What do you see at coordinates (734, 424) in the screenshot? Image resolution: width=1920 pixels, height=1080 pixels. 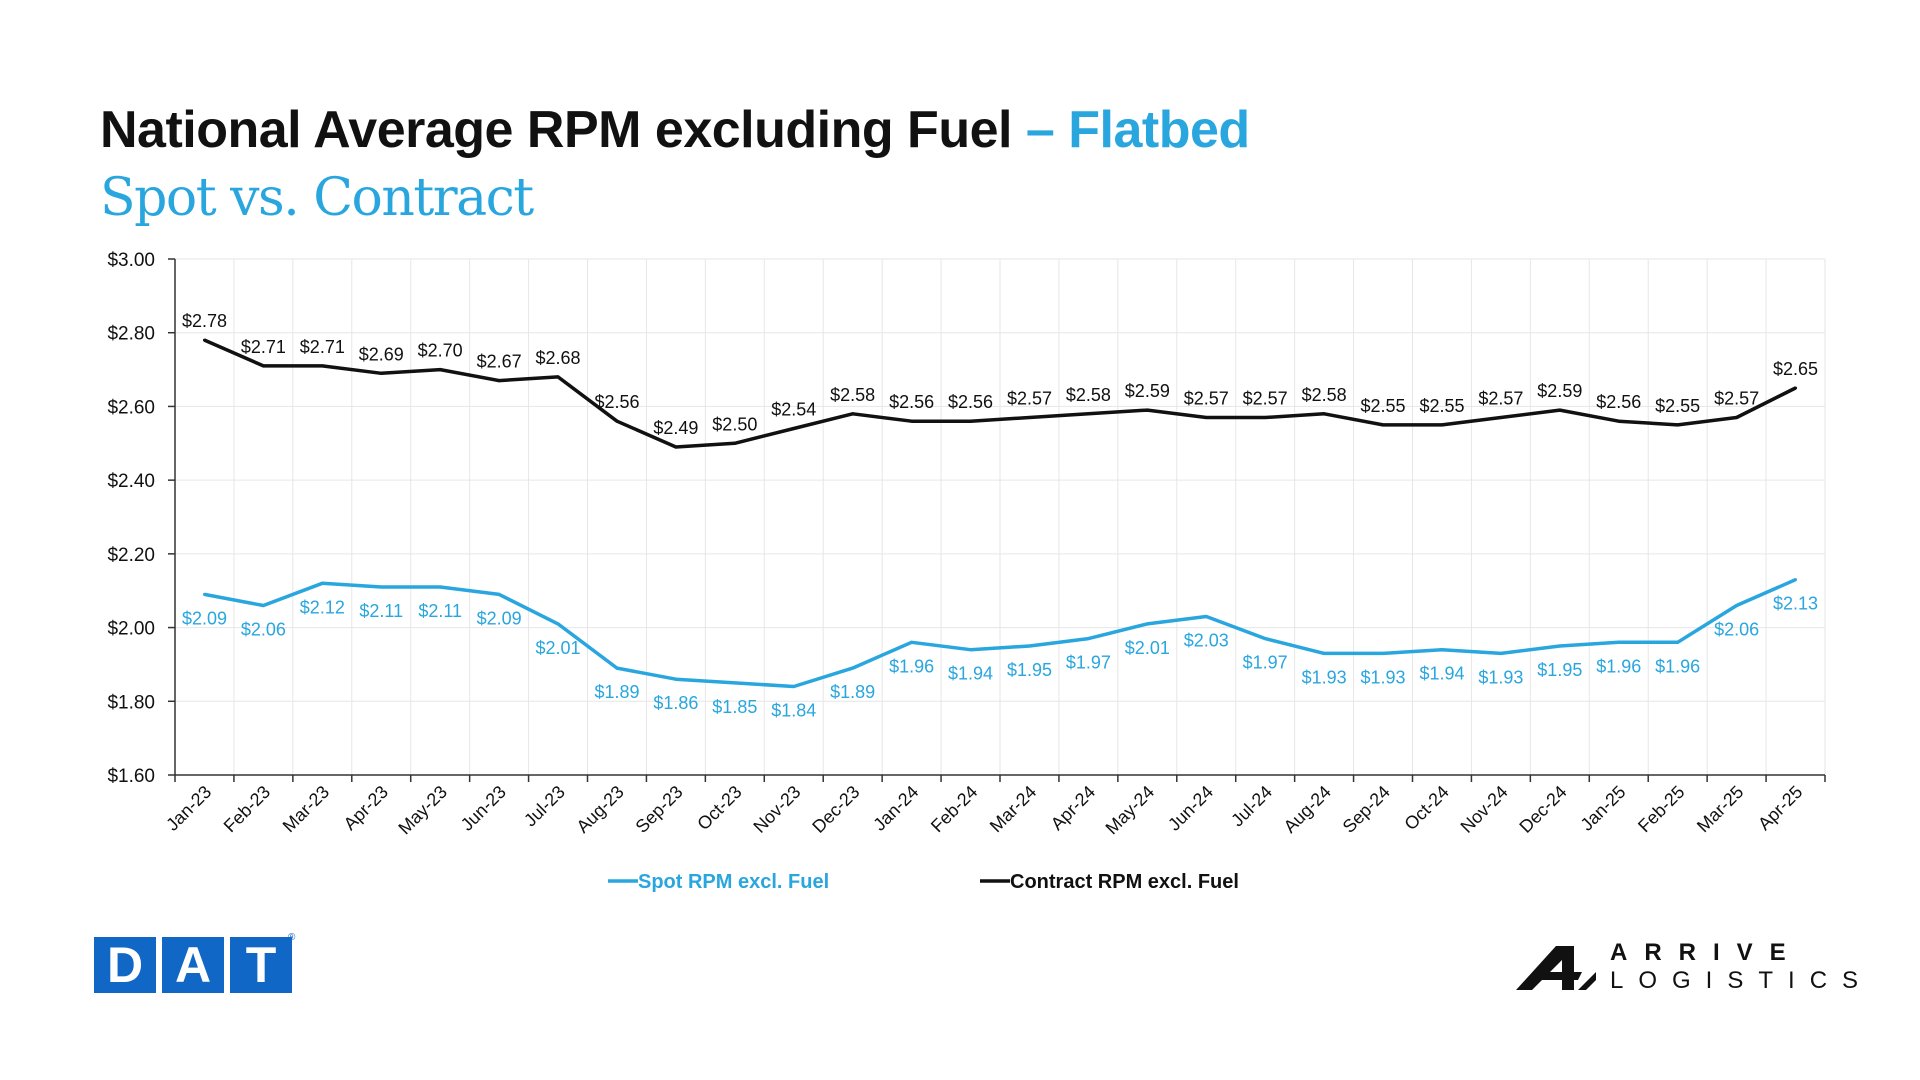 I see `contract-data-label: $2.50` at bounding box center [734, 424].